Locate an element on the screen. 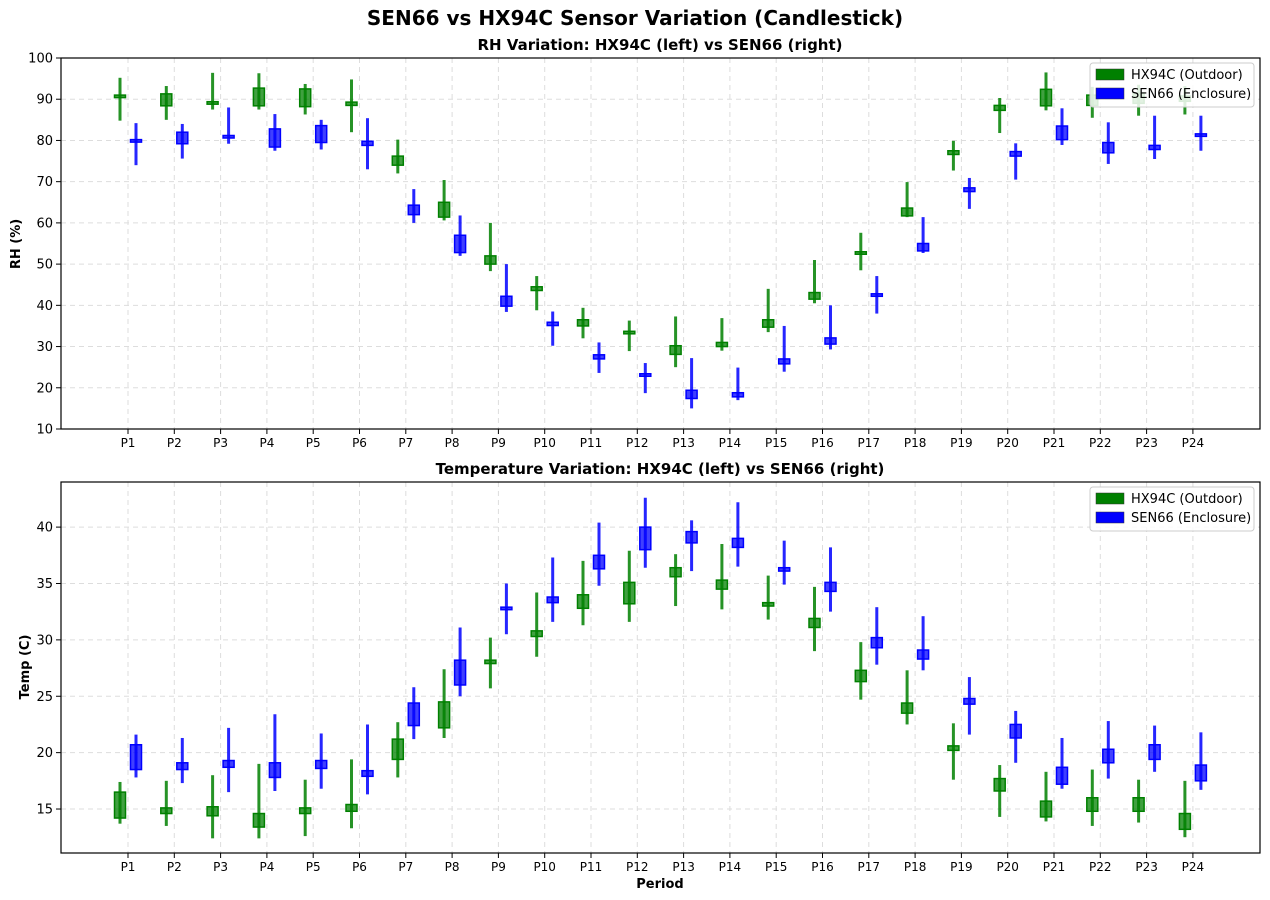 The width and height of the screenshot is (1270, 900). rh-legend-frame is located at coordinates (1172, 85).